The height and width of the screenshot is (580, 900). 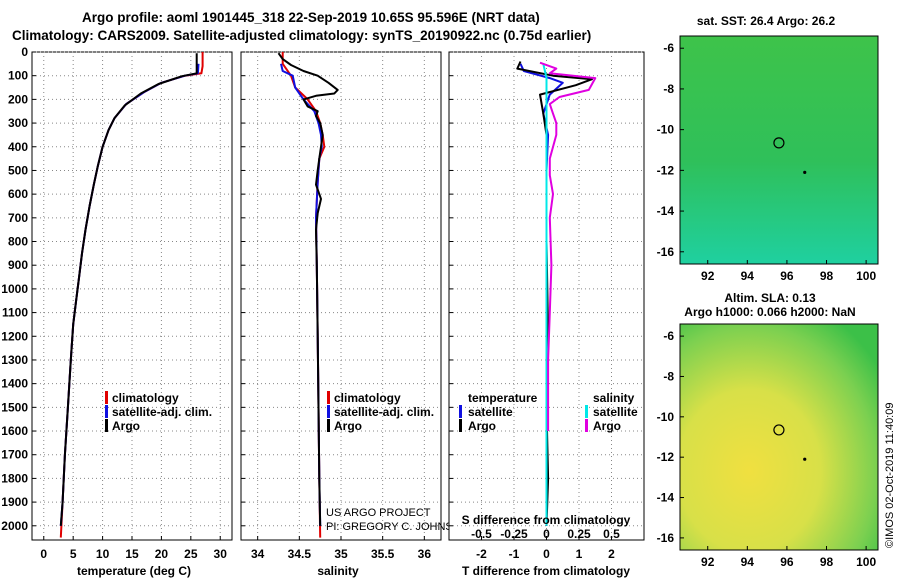 I want to click on legend-swatch-t-satellite, so click(x=460, y=411).